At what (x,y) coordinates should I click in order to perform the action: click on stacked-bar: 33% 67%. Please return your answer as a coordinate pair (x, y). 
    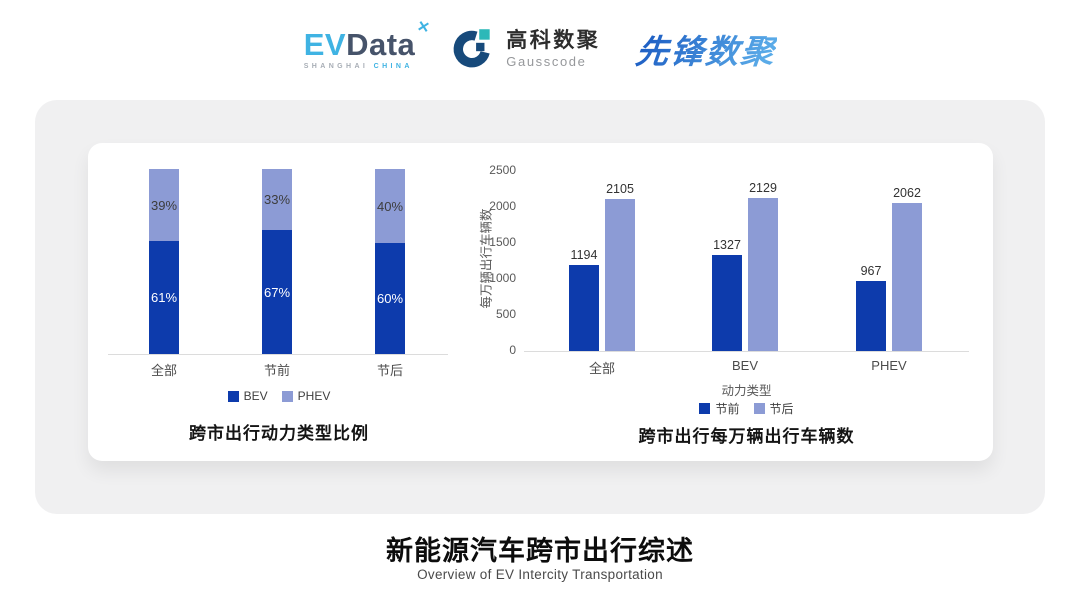
    Looking at the image, I should click on (277, 261).